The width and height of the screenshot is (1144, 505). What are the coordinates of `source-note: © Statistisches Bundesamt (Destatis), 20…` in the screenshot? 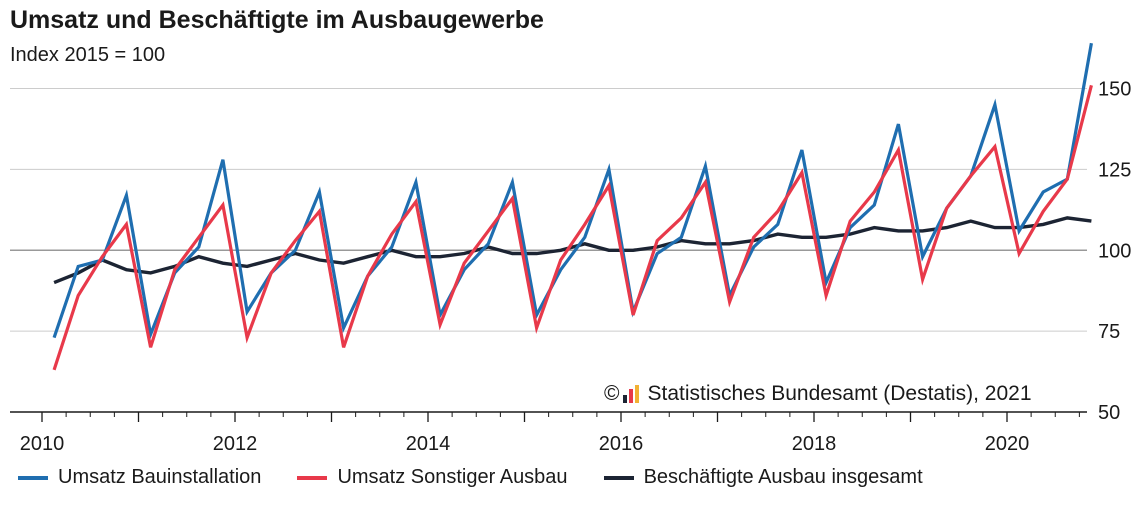 It's located at (818, 394).